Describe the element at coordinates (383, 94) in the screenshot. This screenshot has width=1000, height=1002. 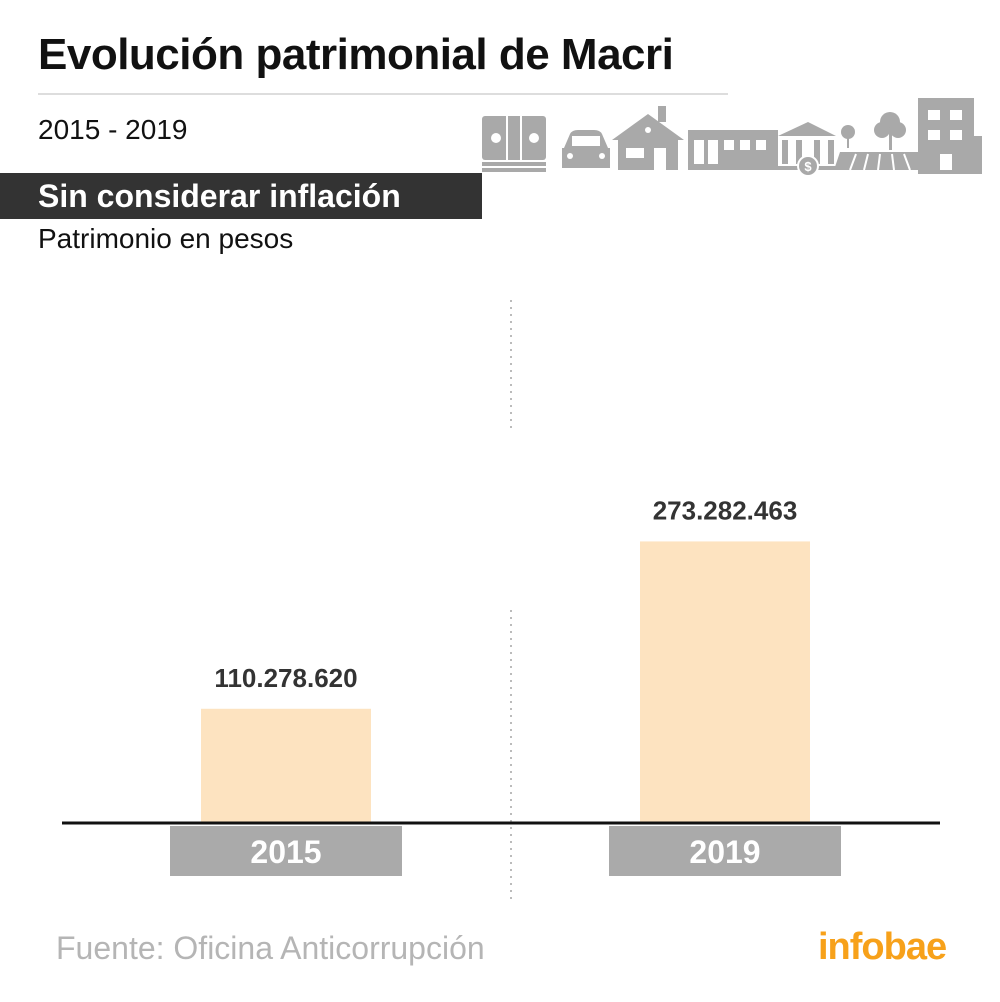
I see `title-divider` at that location.